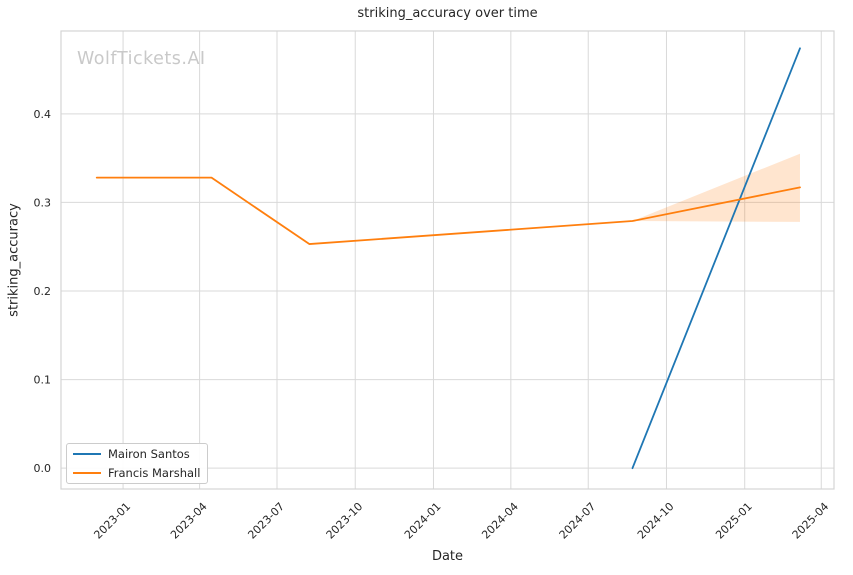  I want to click on confidence-band-francis-marshall, so click(716, 187).